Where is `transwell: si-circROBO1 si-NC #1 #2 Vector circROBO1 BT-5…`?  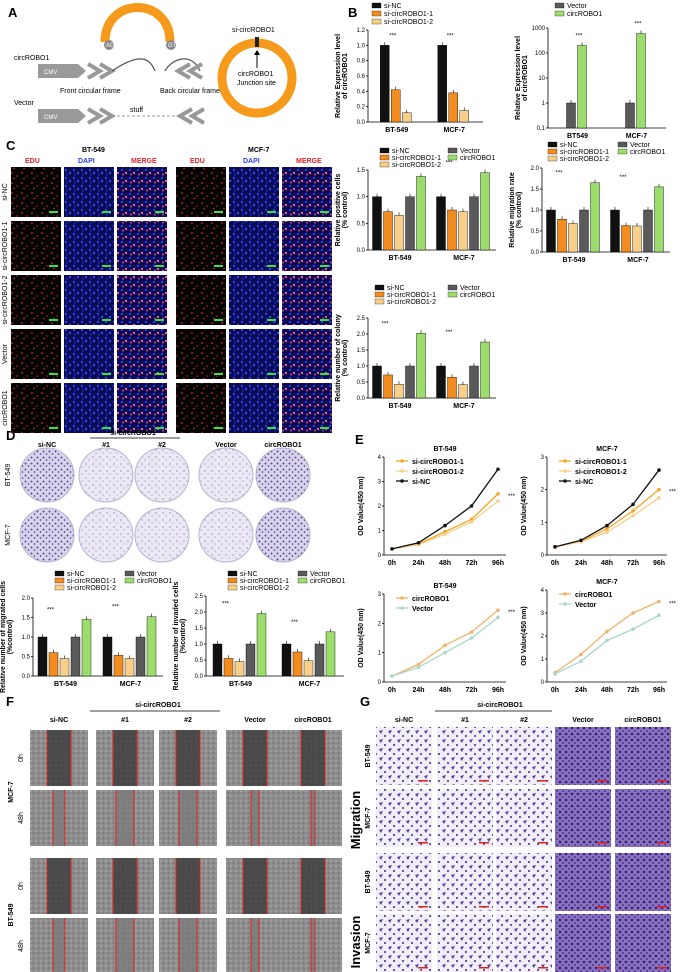
transwell: si-circROBO1 si-NC #1 #2 Vector circROBO1 BT-5… is located at coordinates (509, 837).